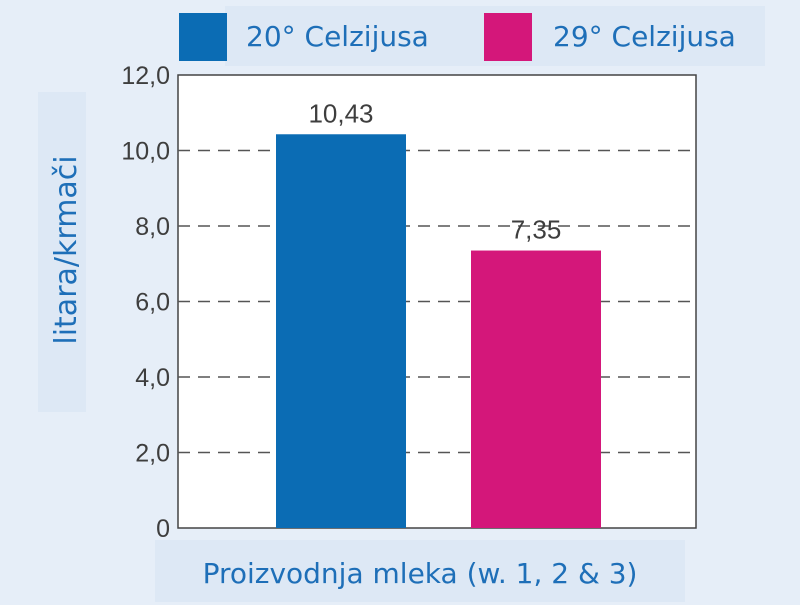  I want to click on y-axis-title: litara/krmači, so click(66, 249).